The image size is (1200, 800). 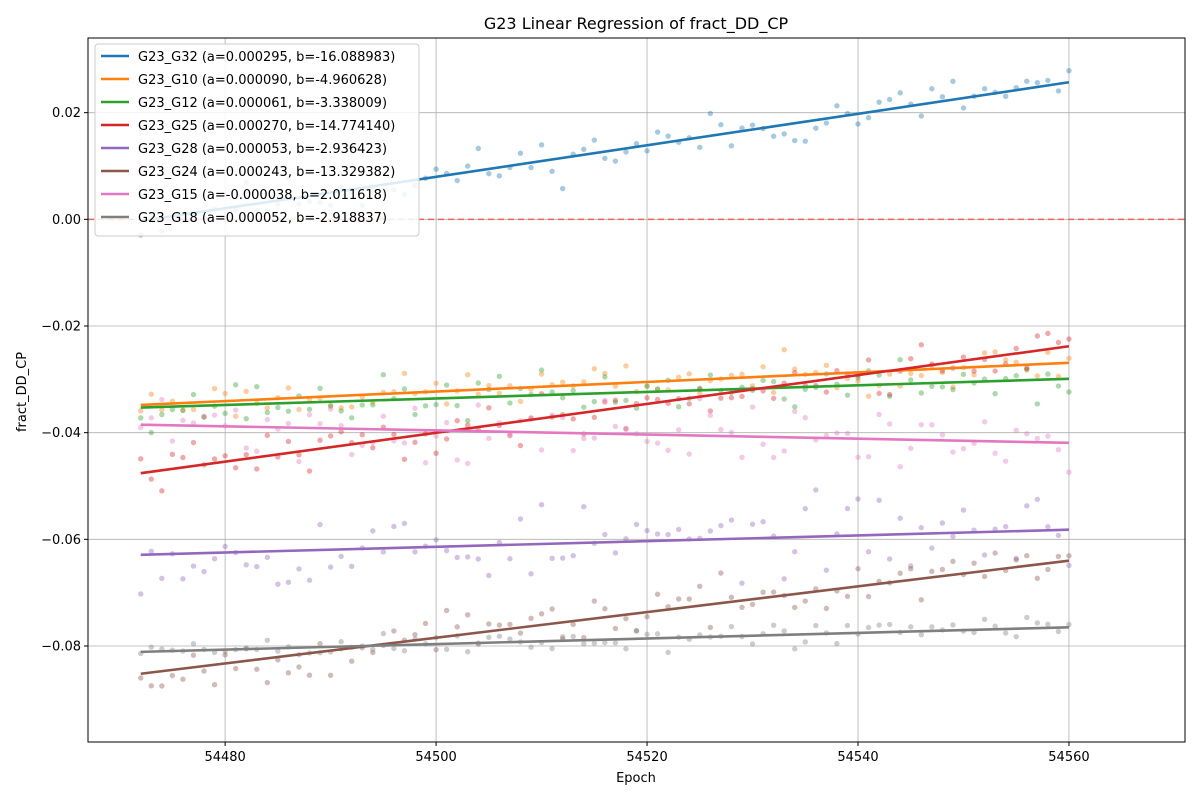 I want to click on y-axis-ticks: −0.08 −0.06 −0.04 −0.02 0.00 0.02, so click(x=64, y=380).